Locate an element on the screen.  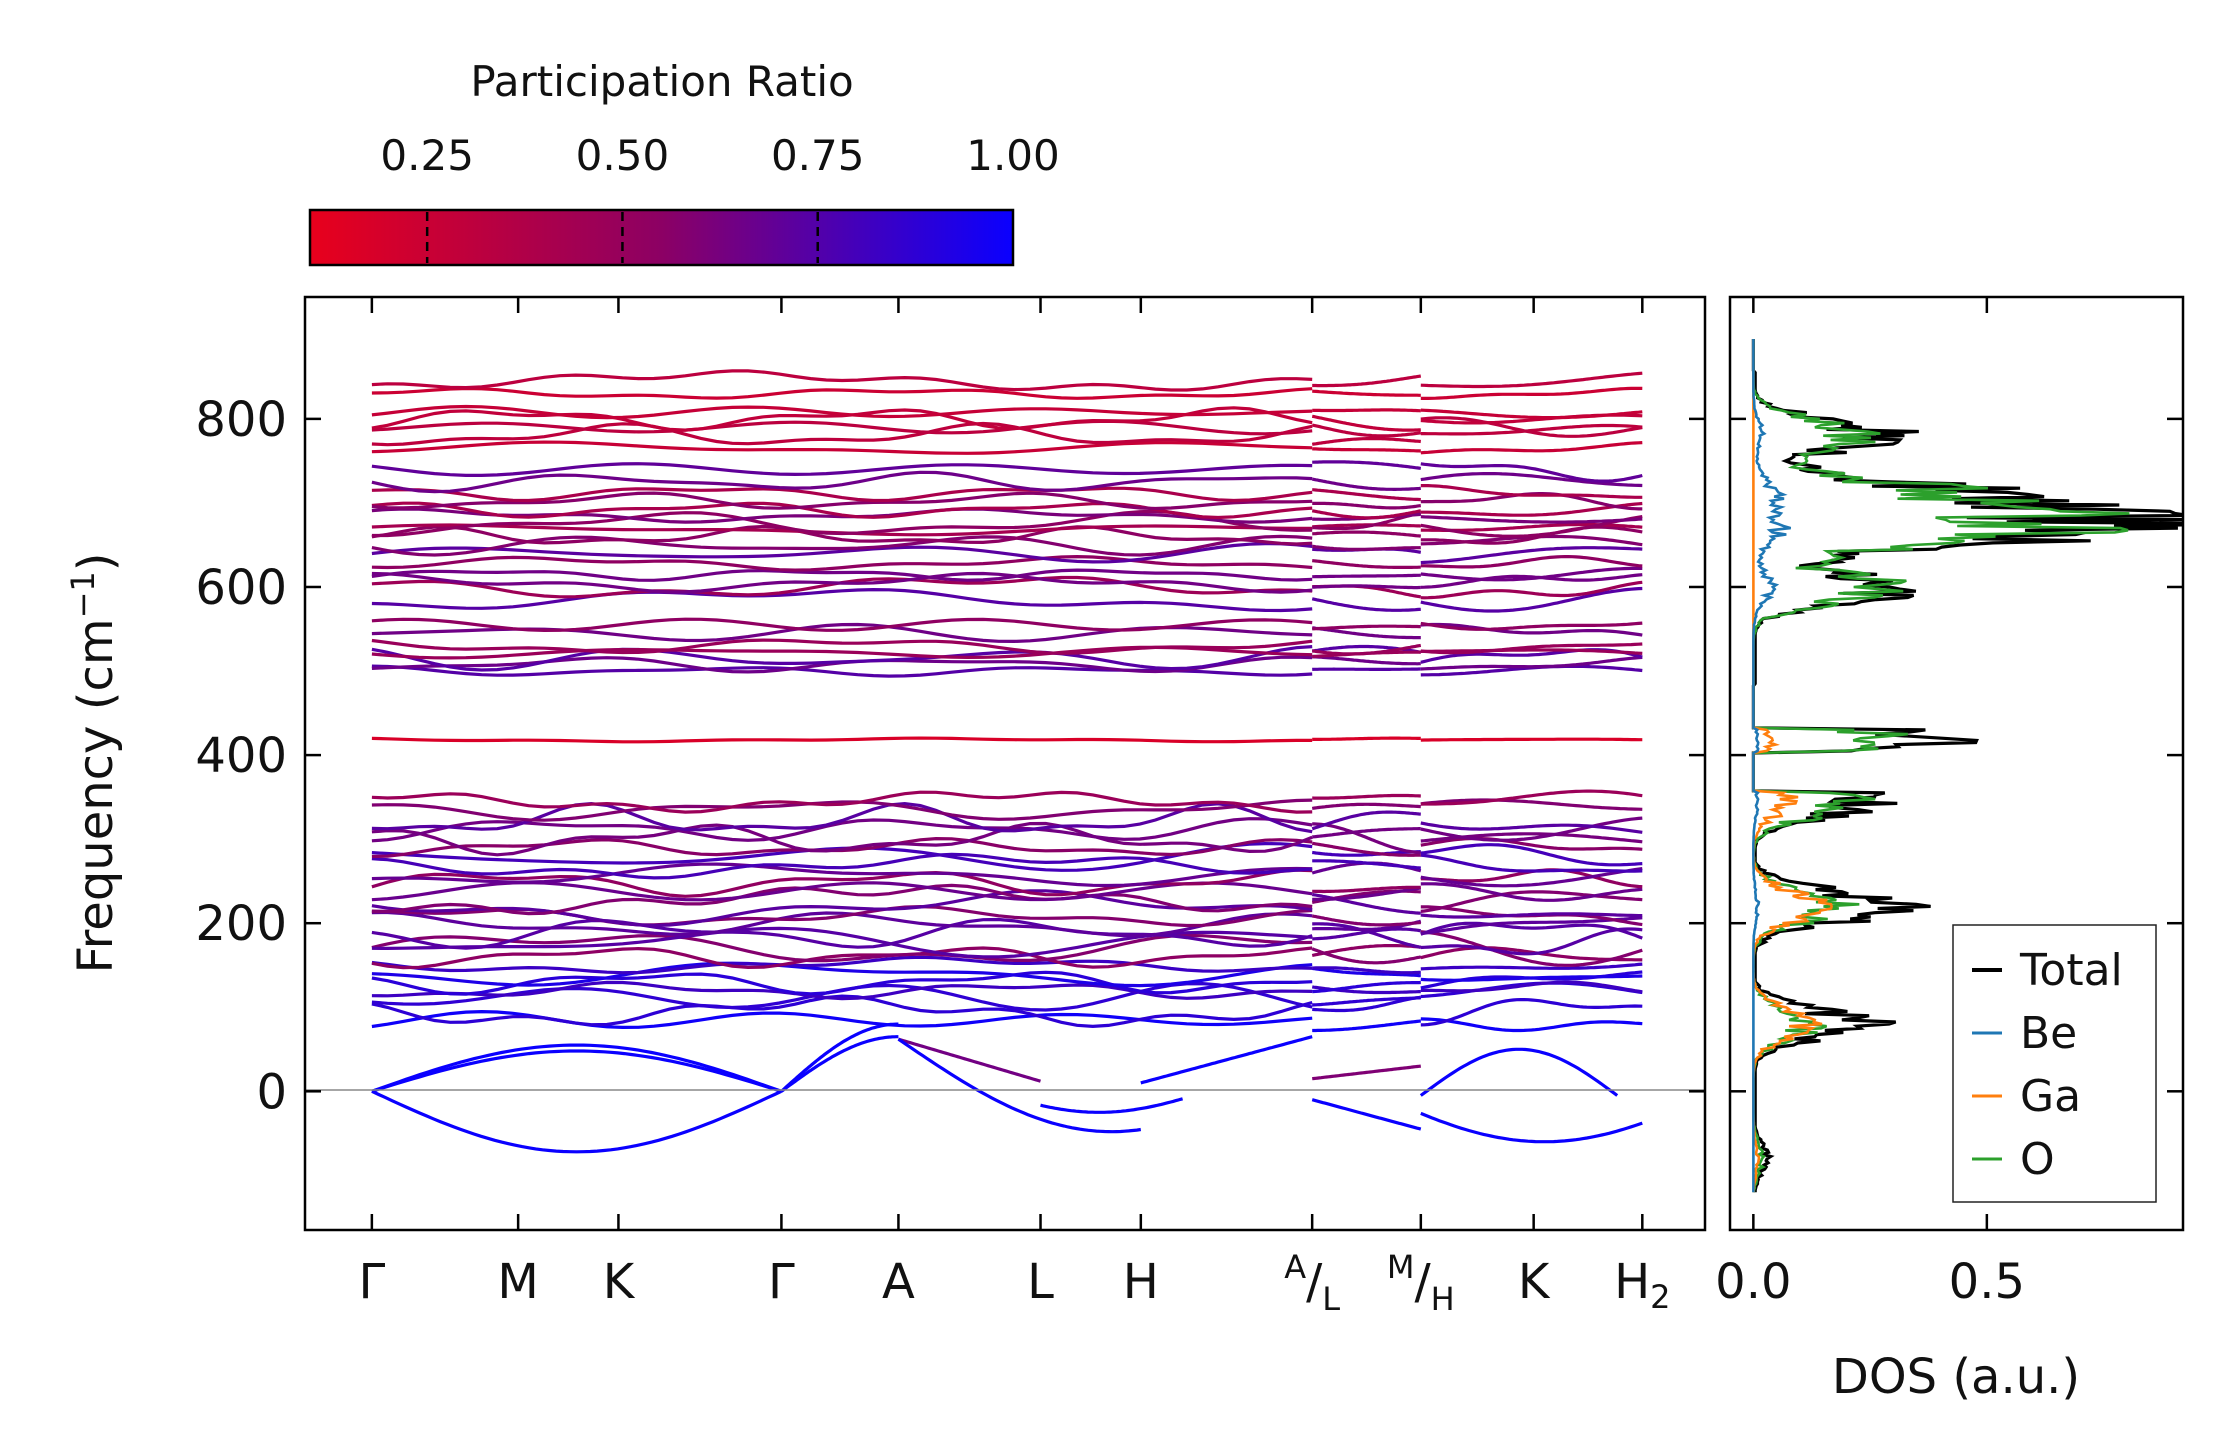
legend-label-o: O is located at coordinates (2037, 1159).